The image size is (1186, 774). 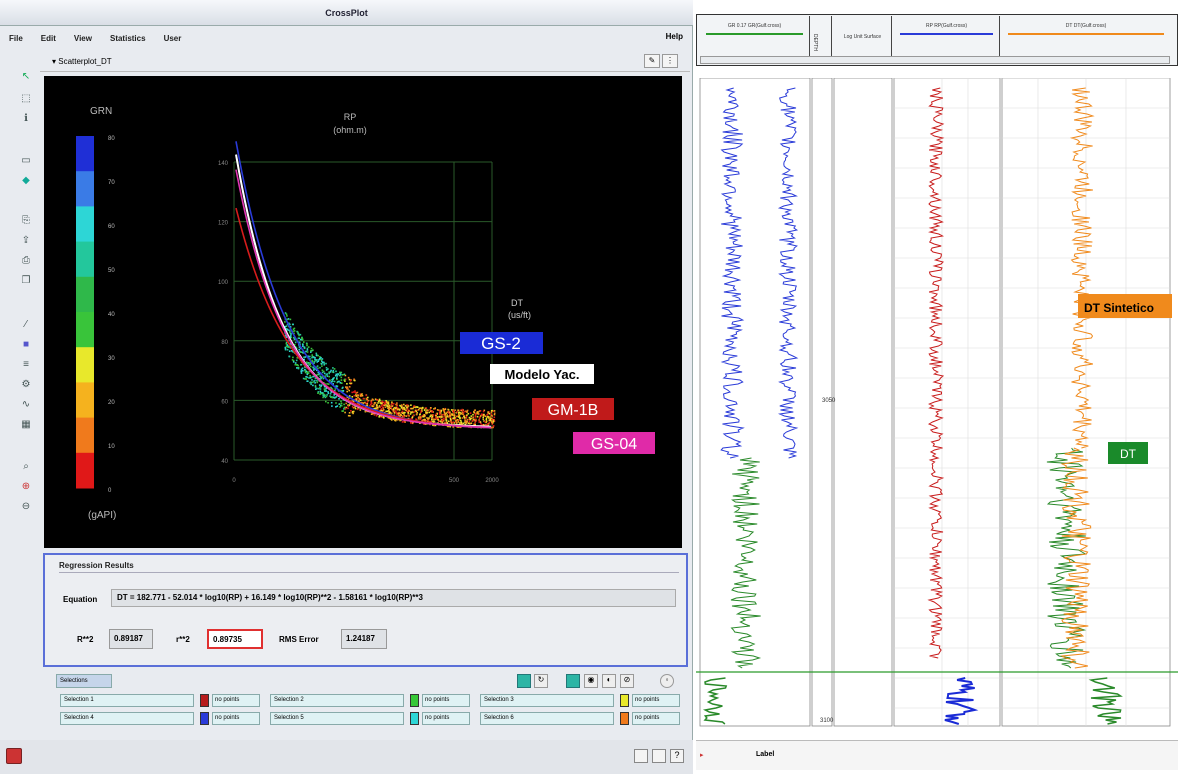 What do you see at coordinates (674, 36) in the screenshot?
I see `menu-help: Help` at bounding box center [674, 36].